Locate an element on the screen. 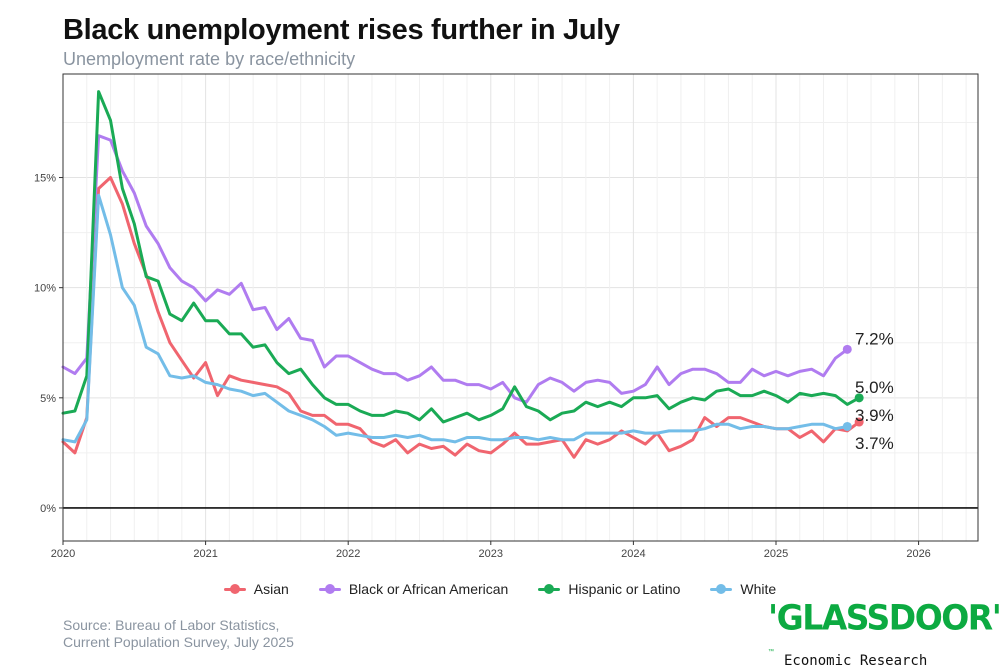 Image resolution: width=1000 pixels, height=669 pixels. x-axis-ticks: 2020 2021 2022 2023 2024 2025 2026 is located at coordinates (491, 550).